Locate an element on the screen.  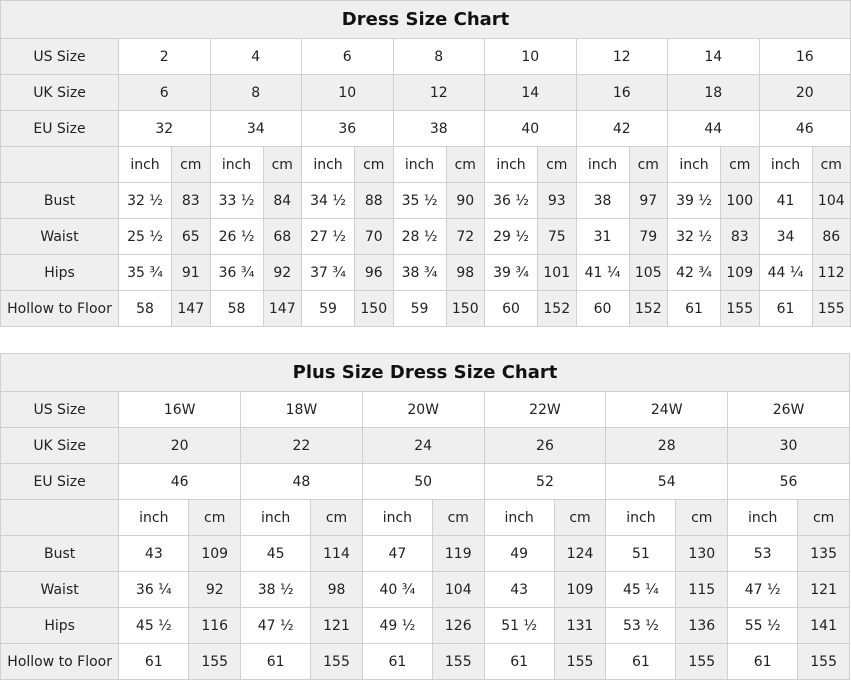
row-label: Bust is located at coordinates (59, 200).